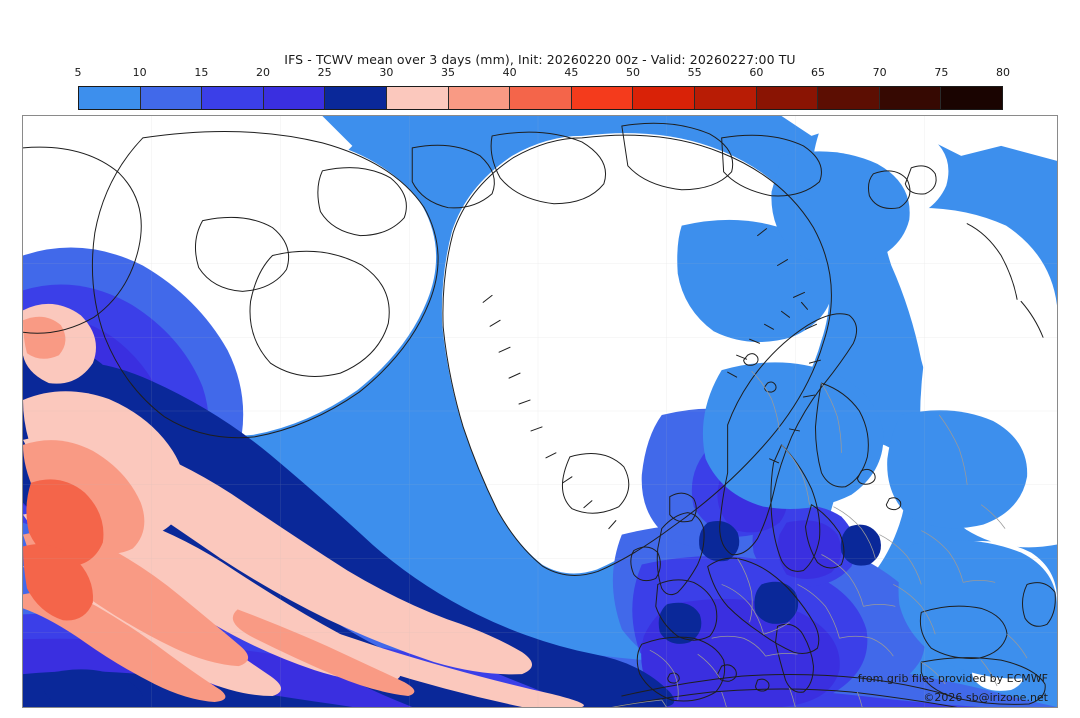  I want to click on colorbar-tick-70: 70, so click(879, 72).